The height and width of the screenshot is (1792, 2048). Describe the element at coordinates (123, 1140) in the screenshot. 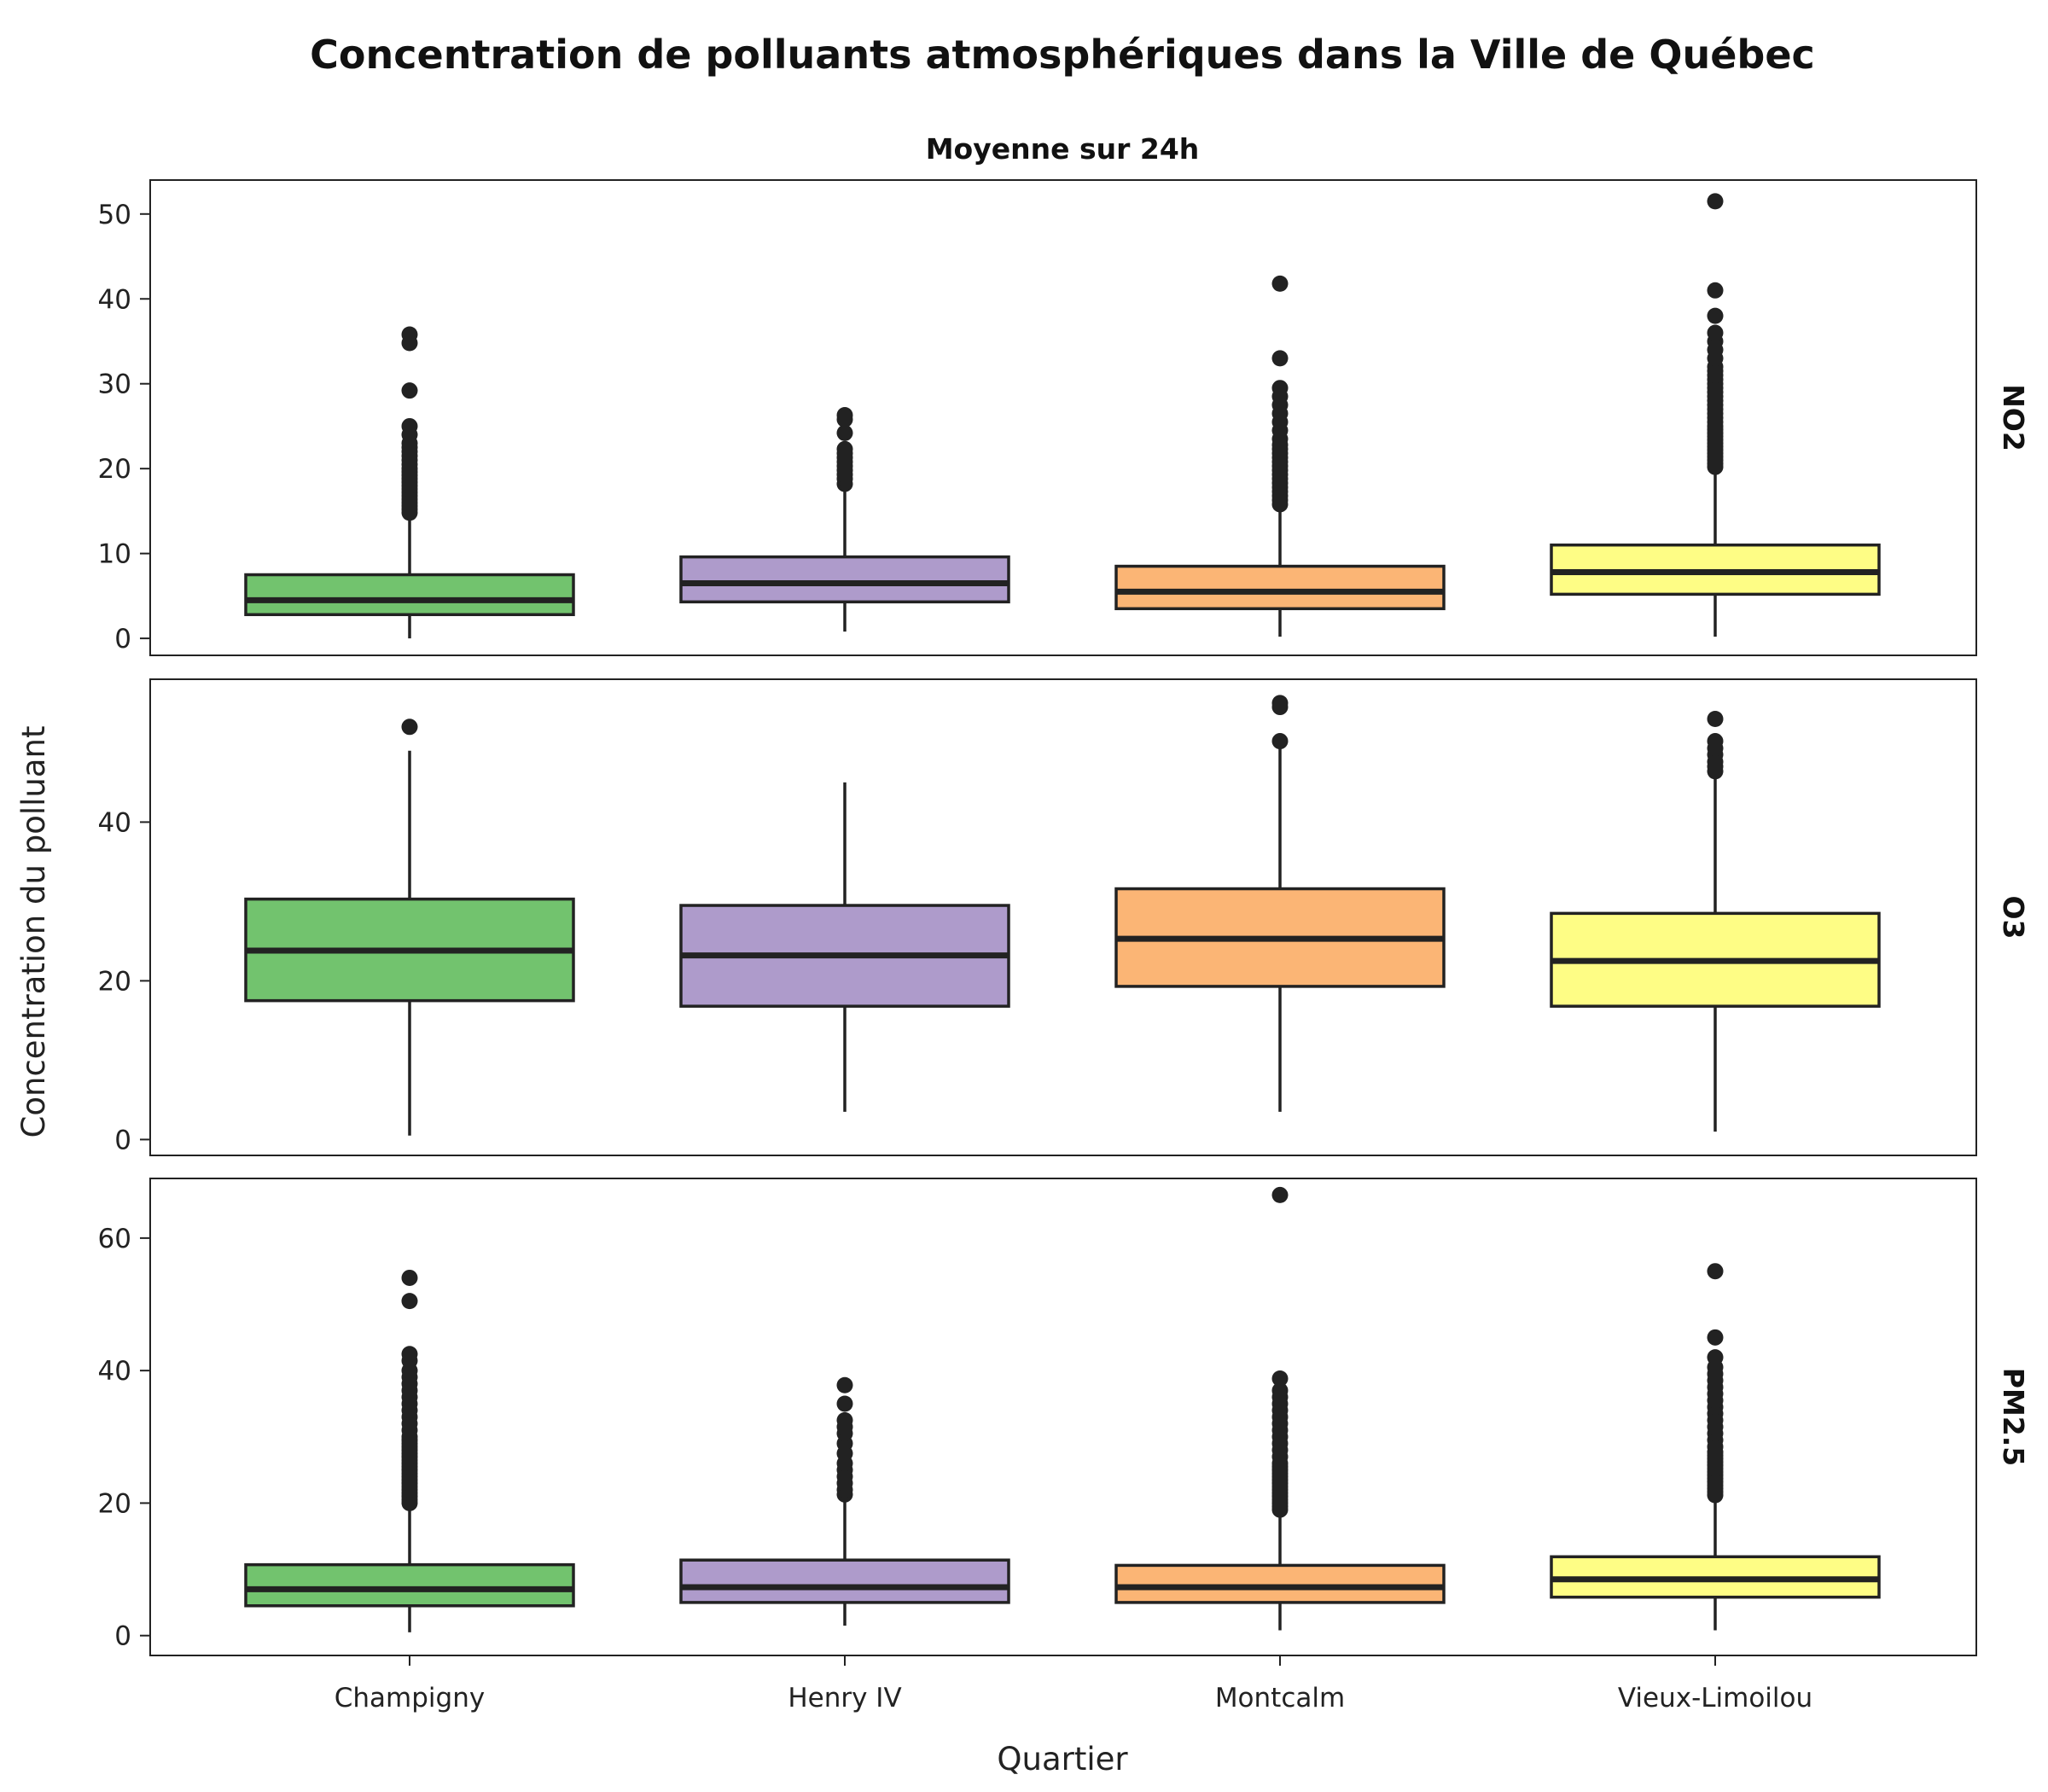

I see `y-tick-label-o3-0: 0` at that location.